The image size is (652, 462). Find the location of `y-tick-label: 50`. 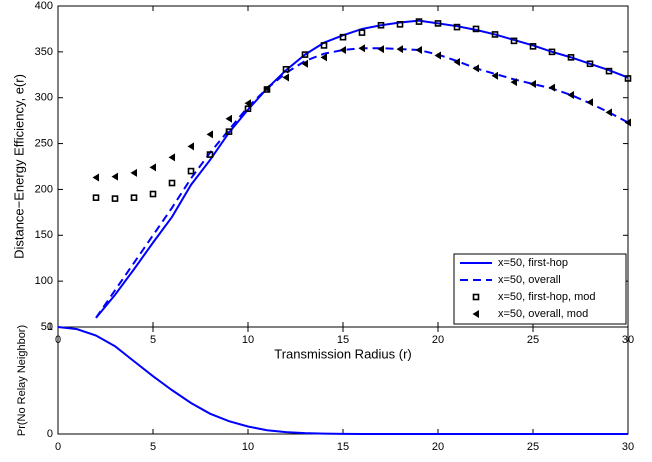

y-tick-label: 50 is located at coordinates (47, 327).